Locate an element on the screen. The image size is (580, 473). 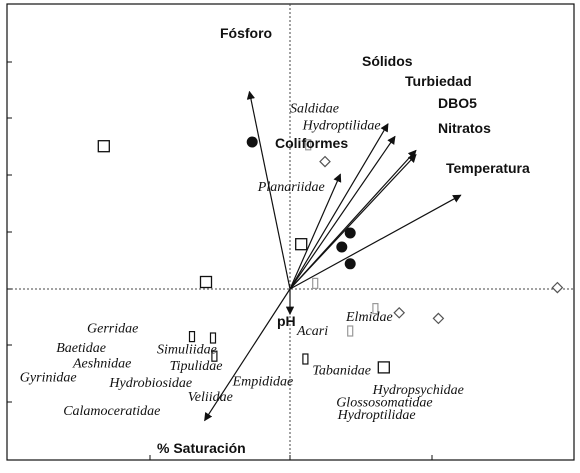
vector-fosforo-arrow is located at coordinates (268, 190).